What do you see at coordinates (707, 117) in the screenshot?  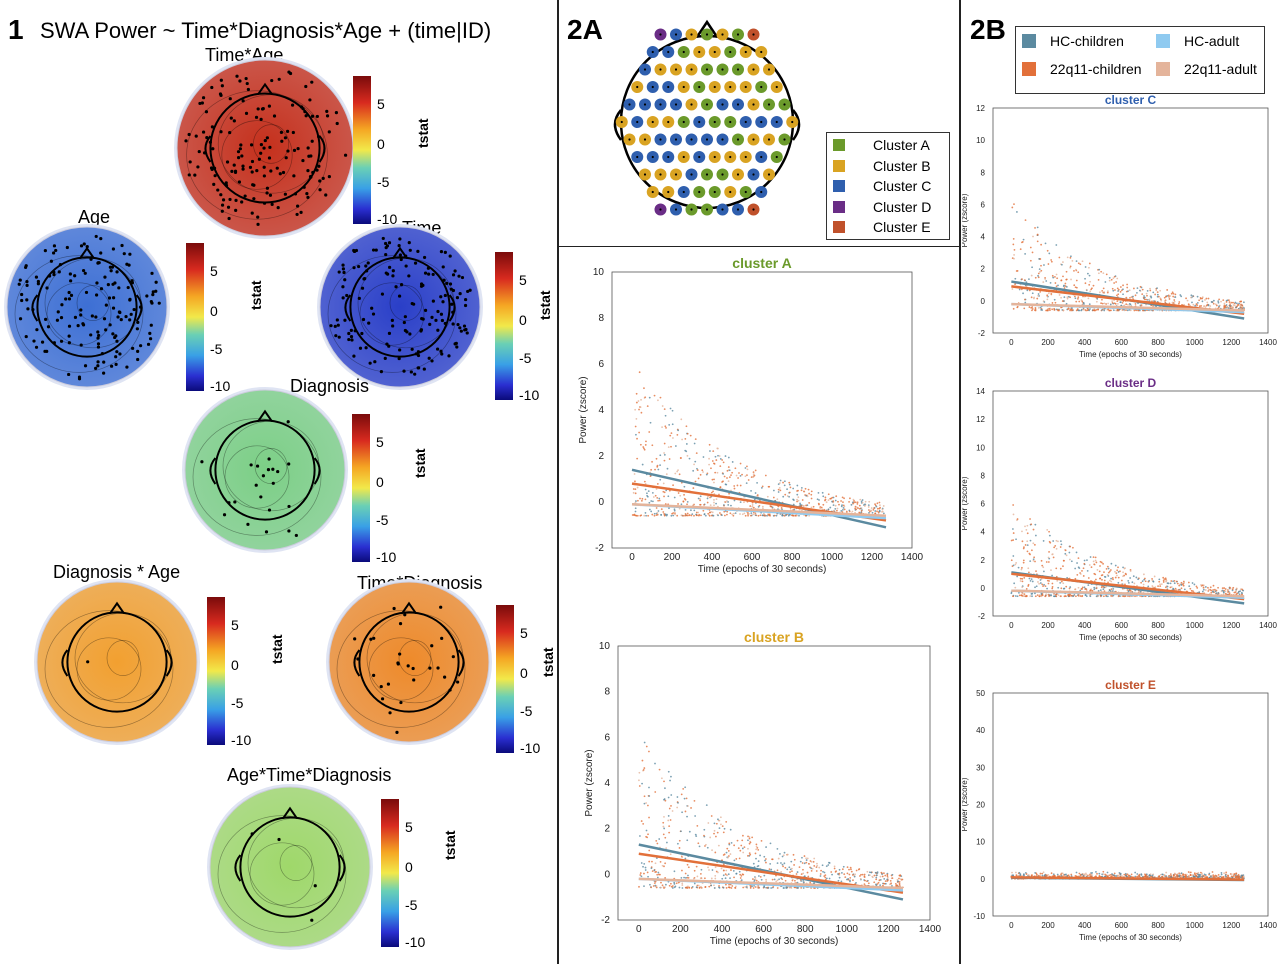 I see `electrode-montage` at bounding box center [707, 117].